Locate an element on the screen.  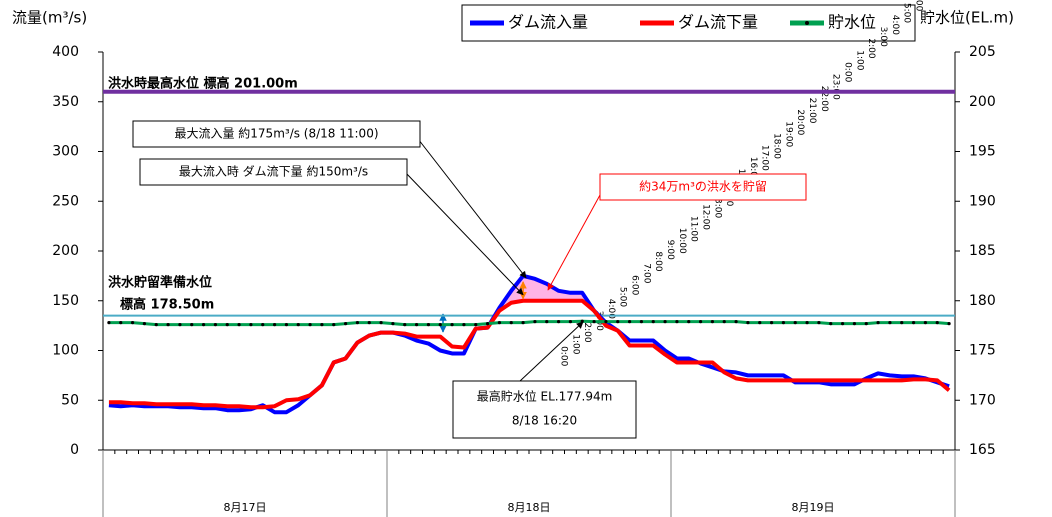
x-tick-label: 21:00 is located at coordinates (812, 111).